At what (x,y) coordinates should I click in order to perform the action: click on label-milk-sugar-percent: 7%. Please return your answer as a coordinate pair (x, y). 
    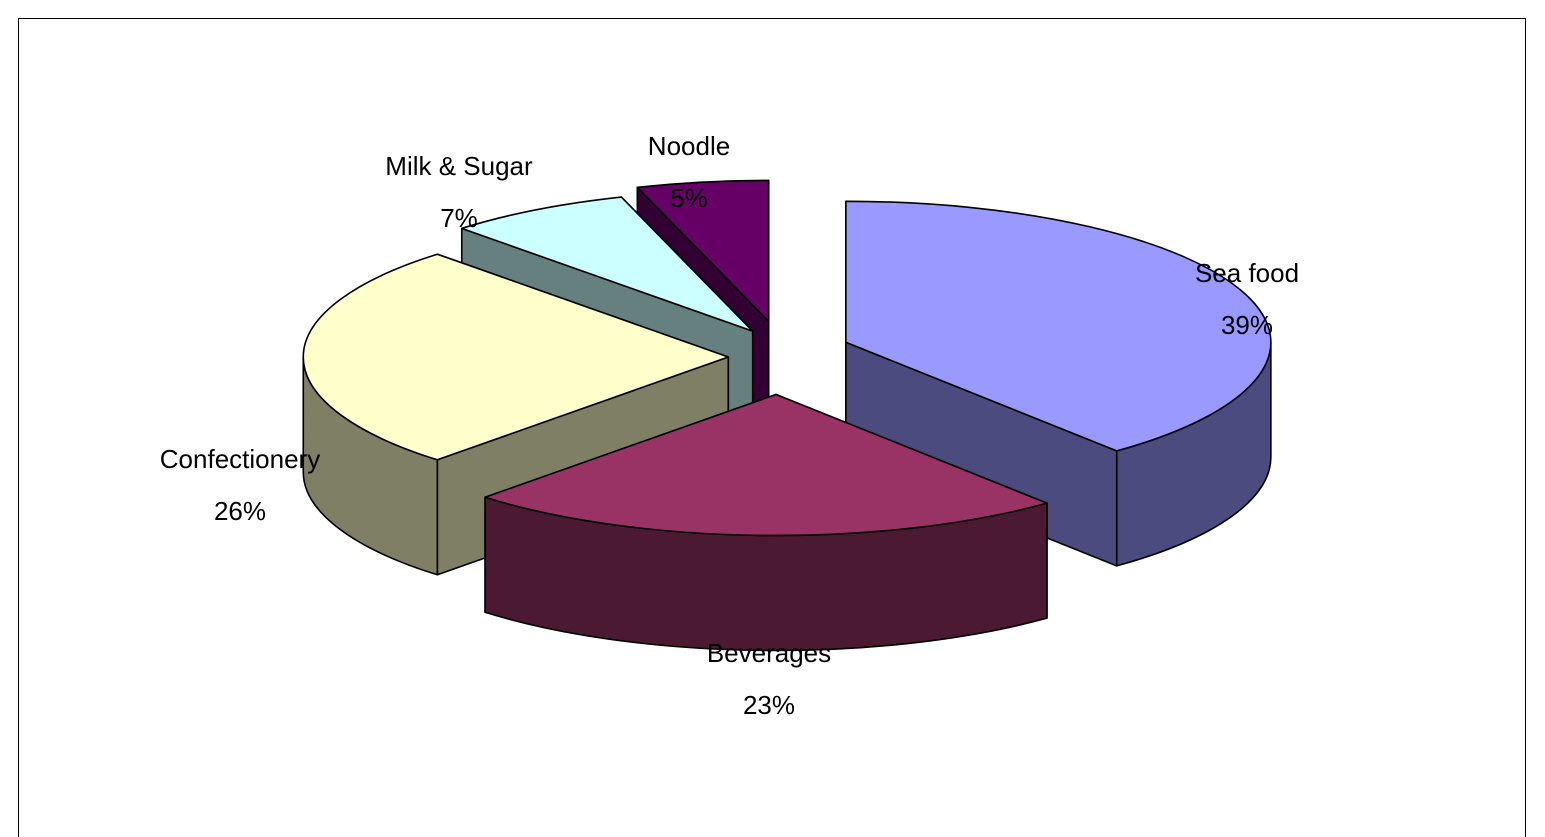
    Looking at the image, I should click on (459, 218).